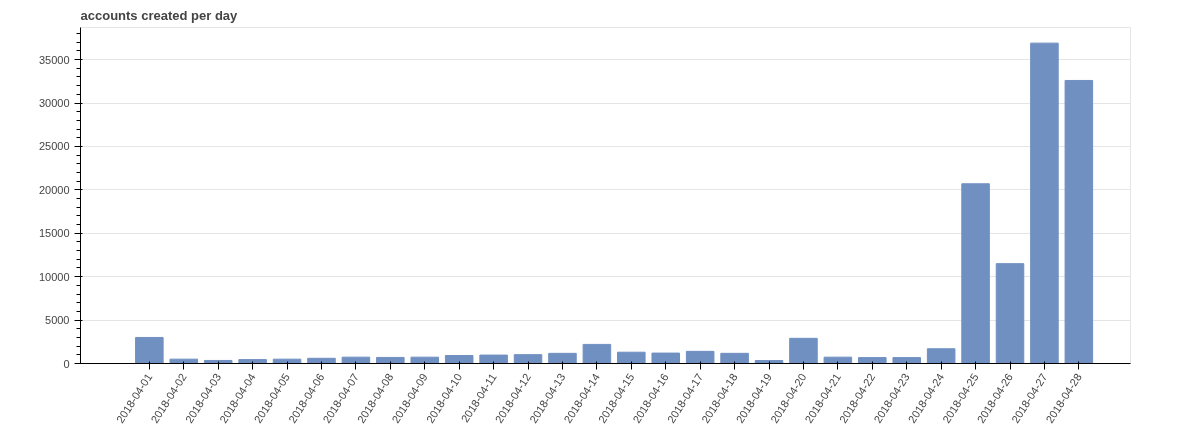  I want to click on chart-title: accounts created per day, so click(159, 15).